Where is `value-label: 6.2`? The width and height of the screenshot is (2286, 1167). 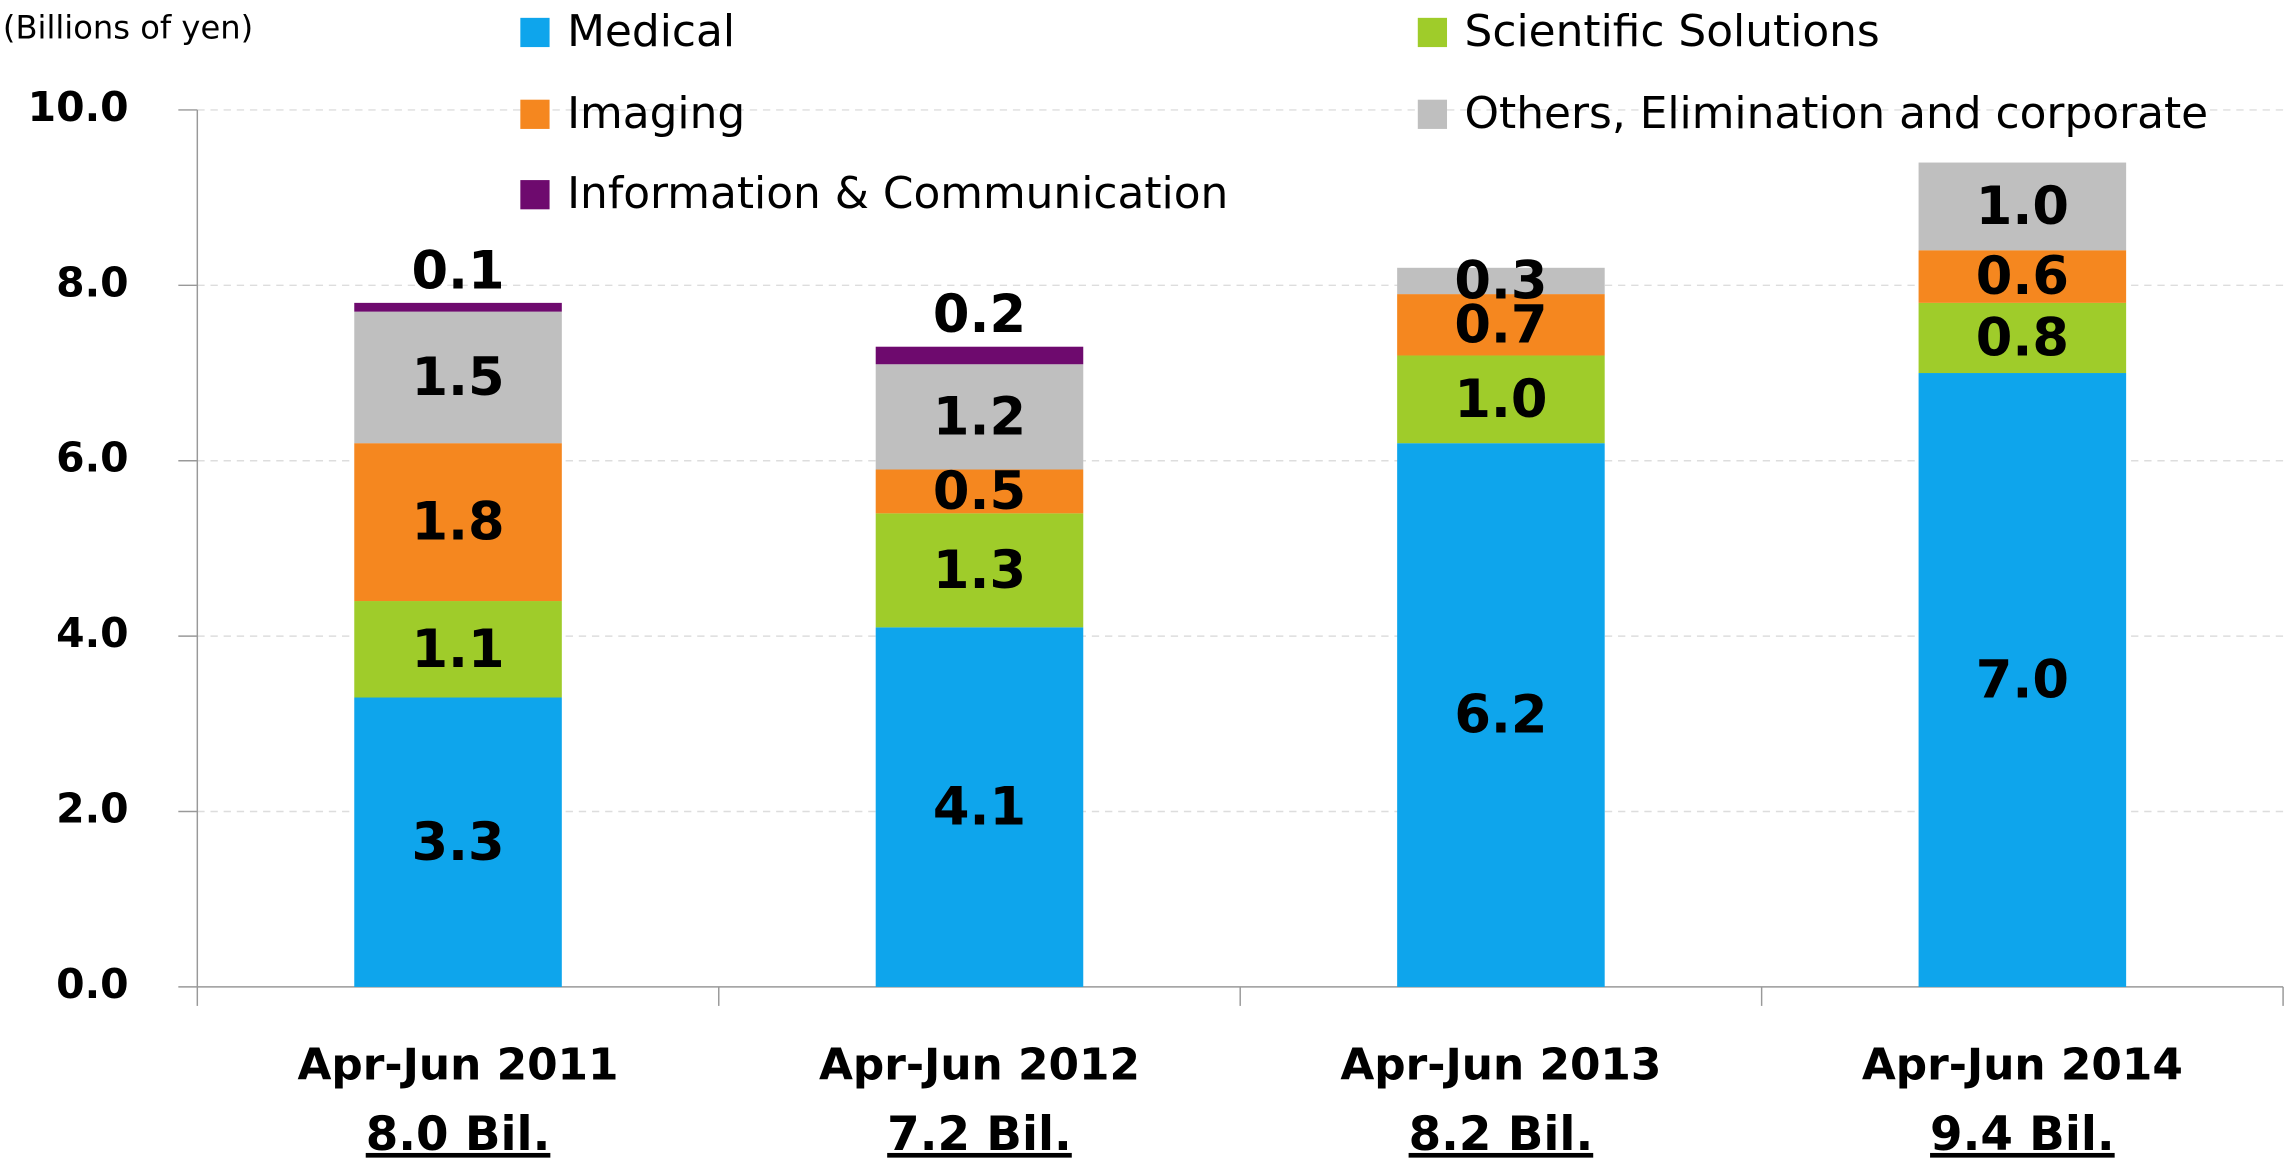 value-label: 6.2 is located at coordinates (1500, 715).